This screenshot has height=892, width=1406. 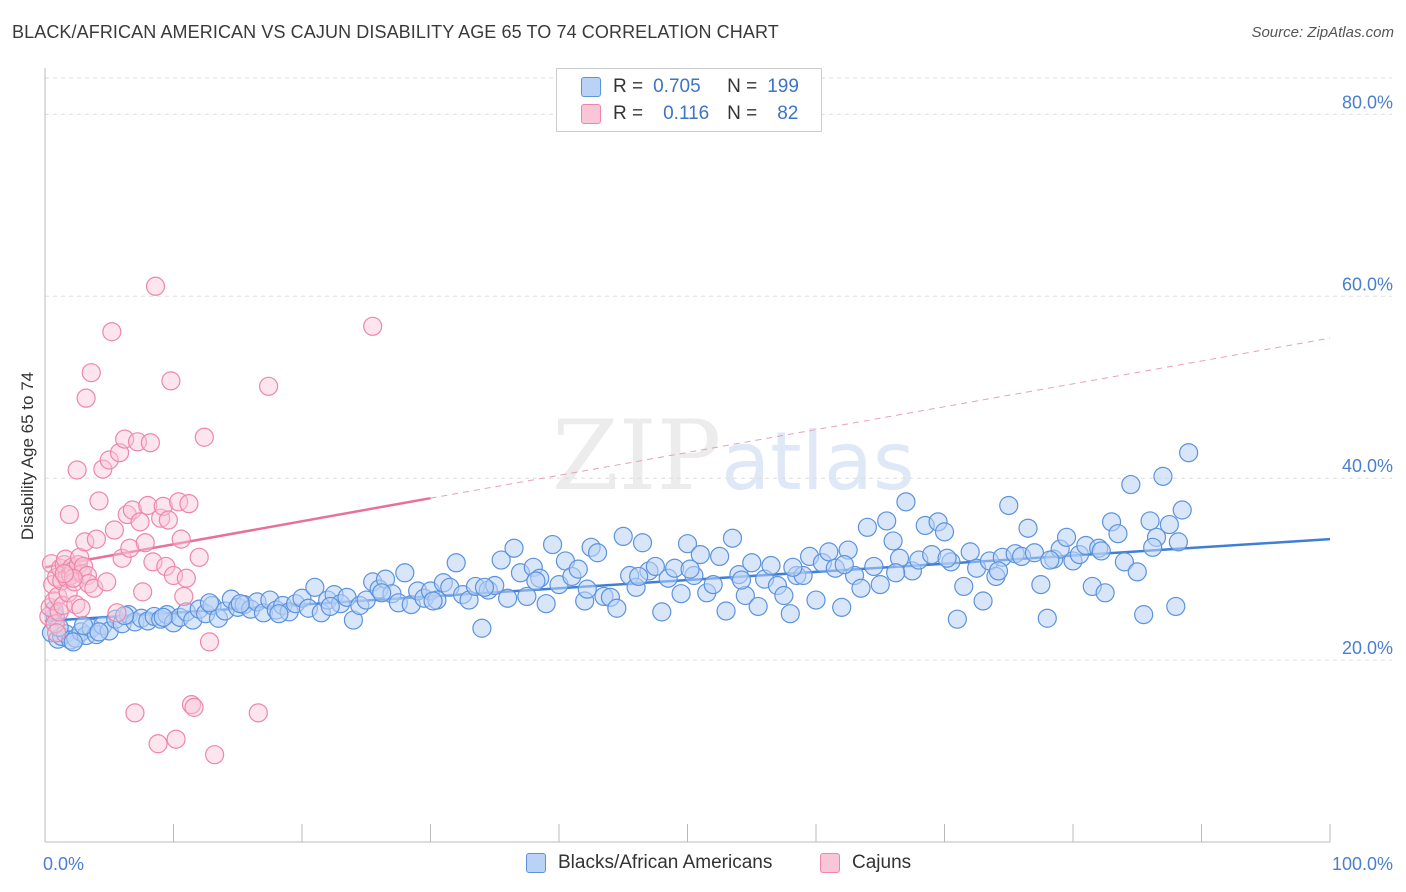 I want to click on trend-line-cajuns, so click(x=237, y=532).